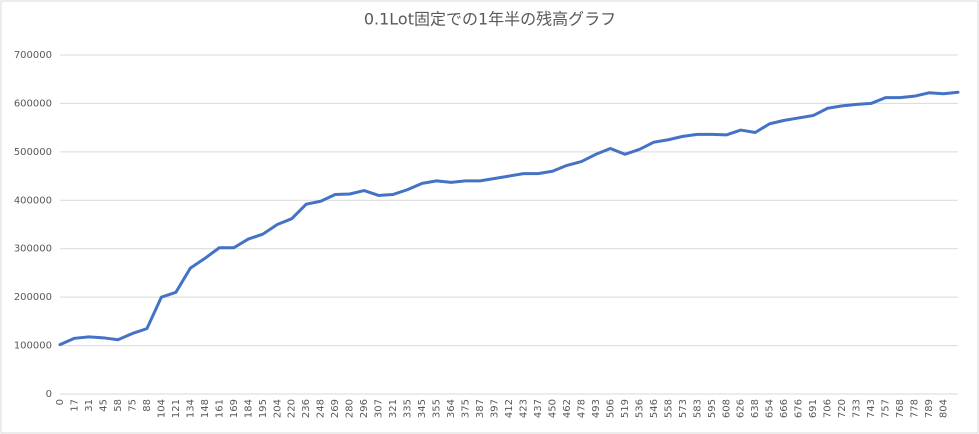 This screenshot has width=979, height=434. Describe the element at coordinates (89, 405) in the screenshot. I see `x-tick-label: 31` at that location.